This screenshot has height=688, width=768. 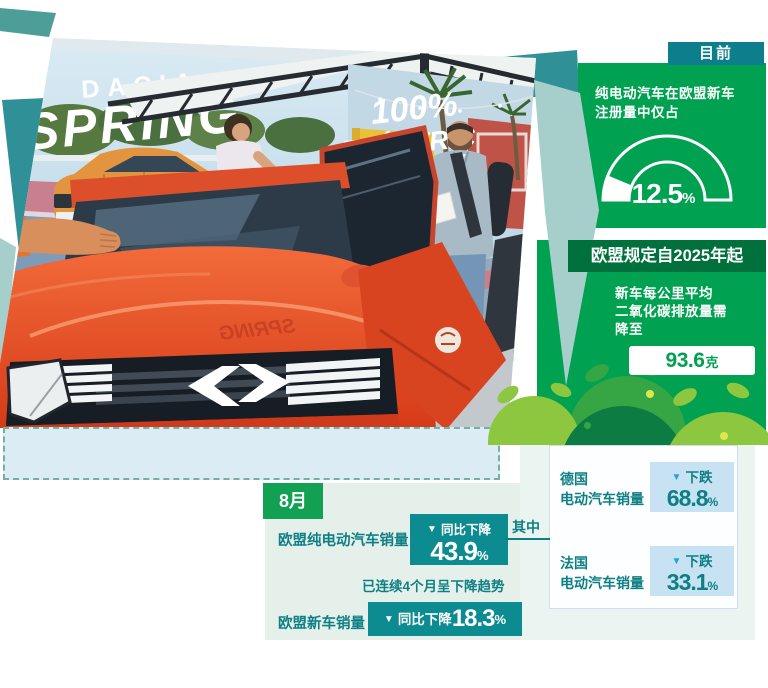 I want to click on ev-sales-change-badge: ▼ 同比下降 43.9%, so click(x=459, y=539).